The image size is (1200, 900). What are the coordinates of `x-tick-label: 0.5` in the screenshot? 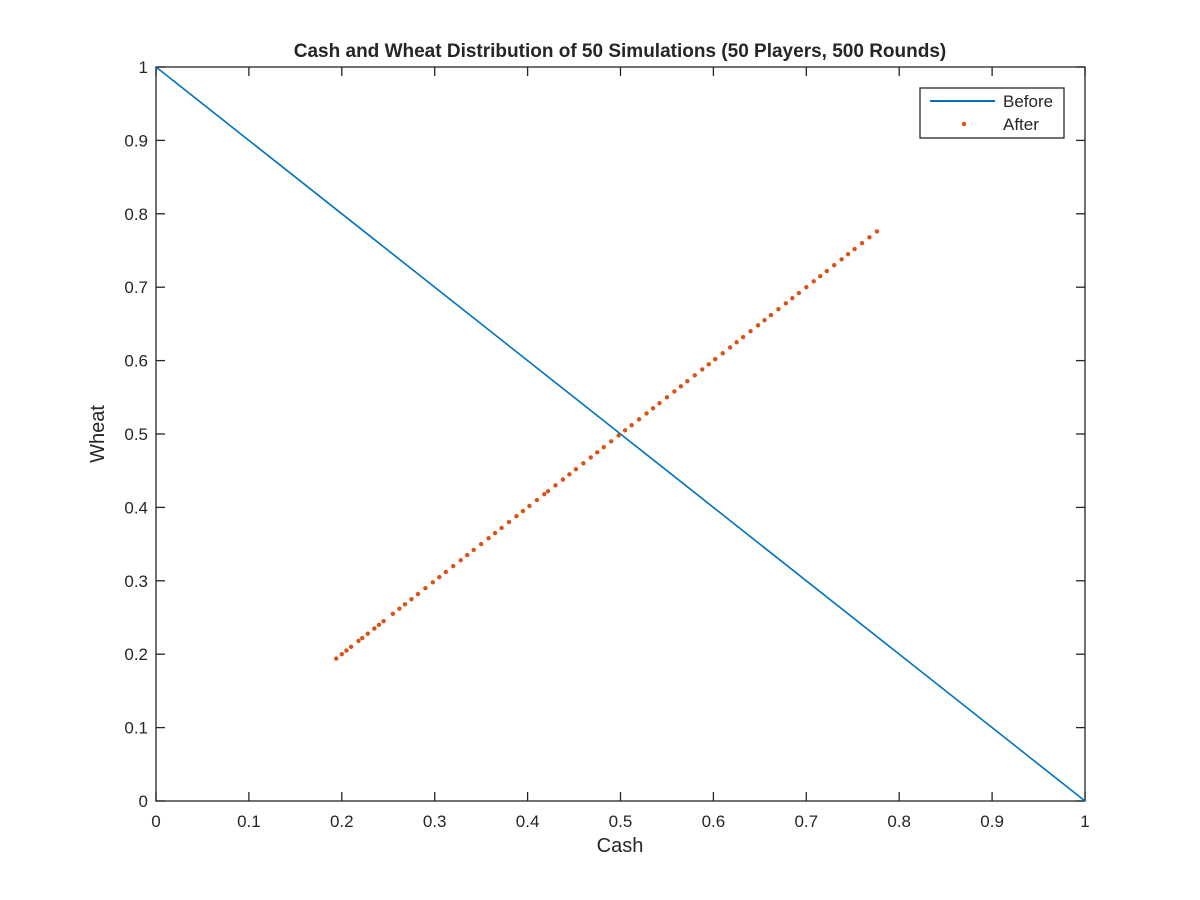 It's located at (621, 821).